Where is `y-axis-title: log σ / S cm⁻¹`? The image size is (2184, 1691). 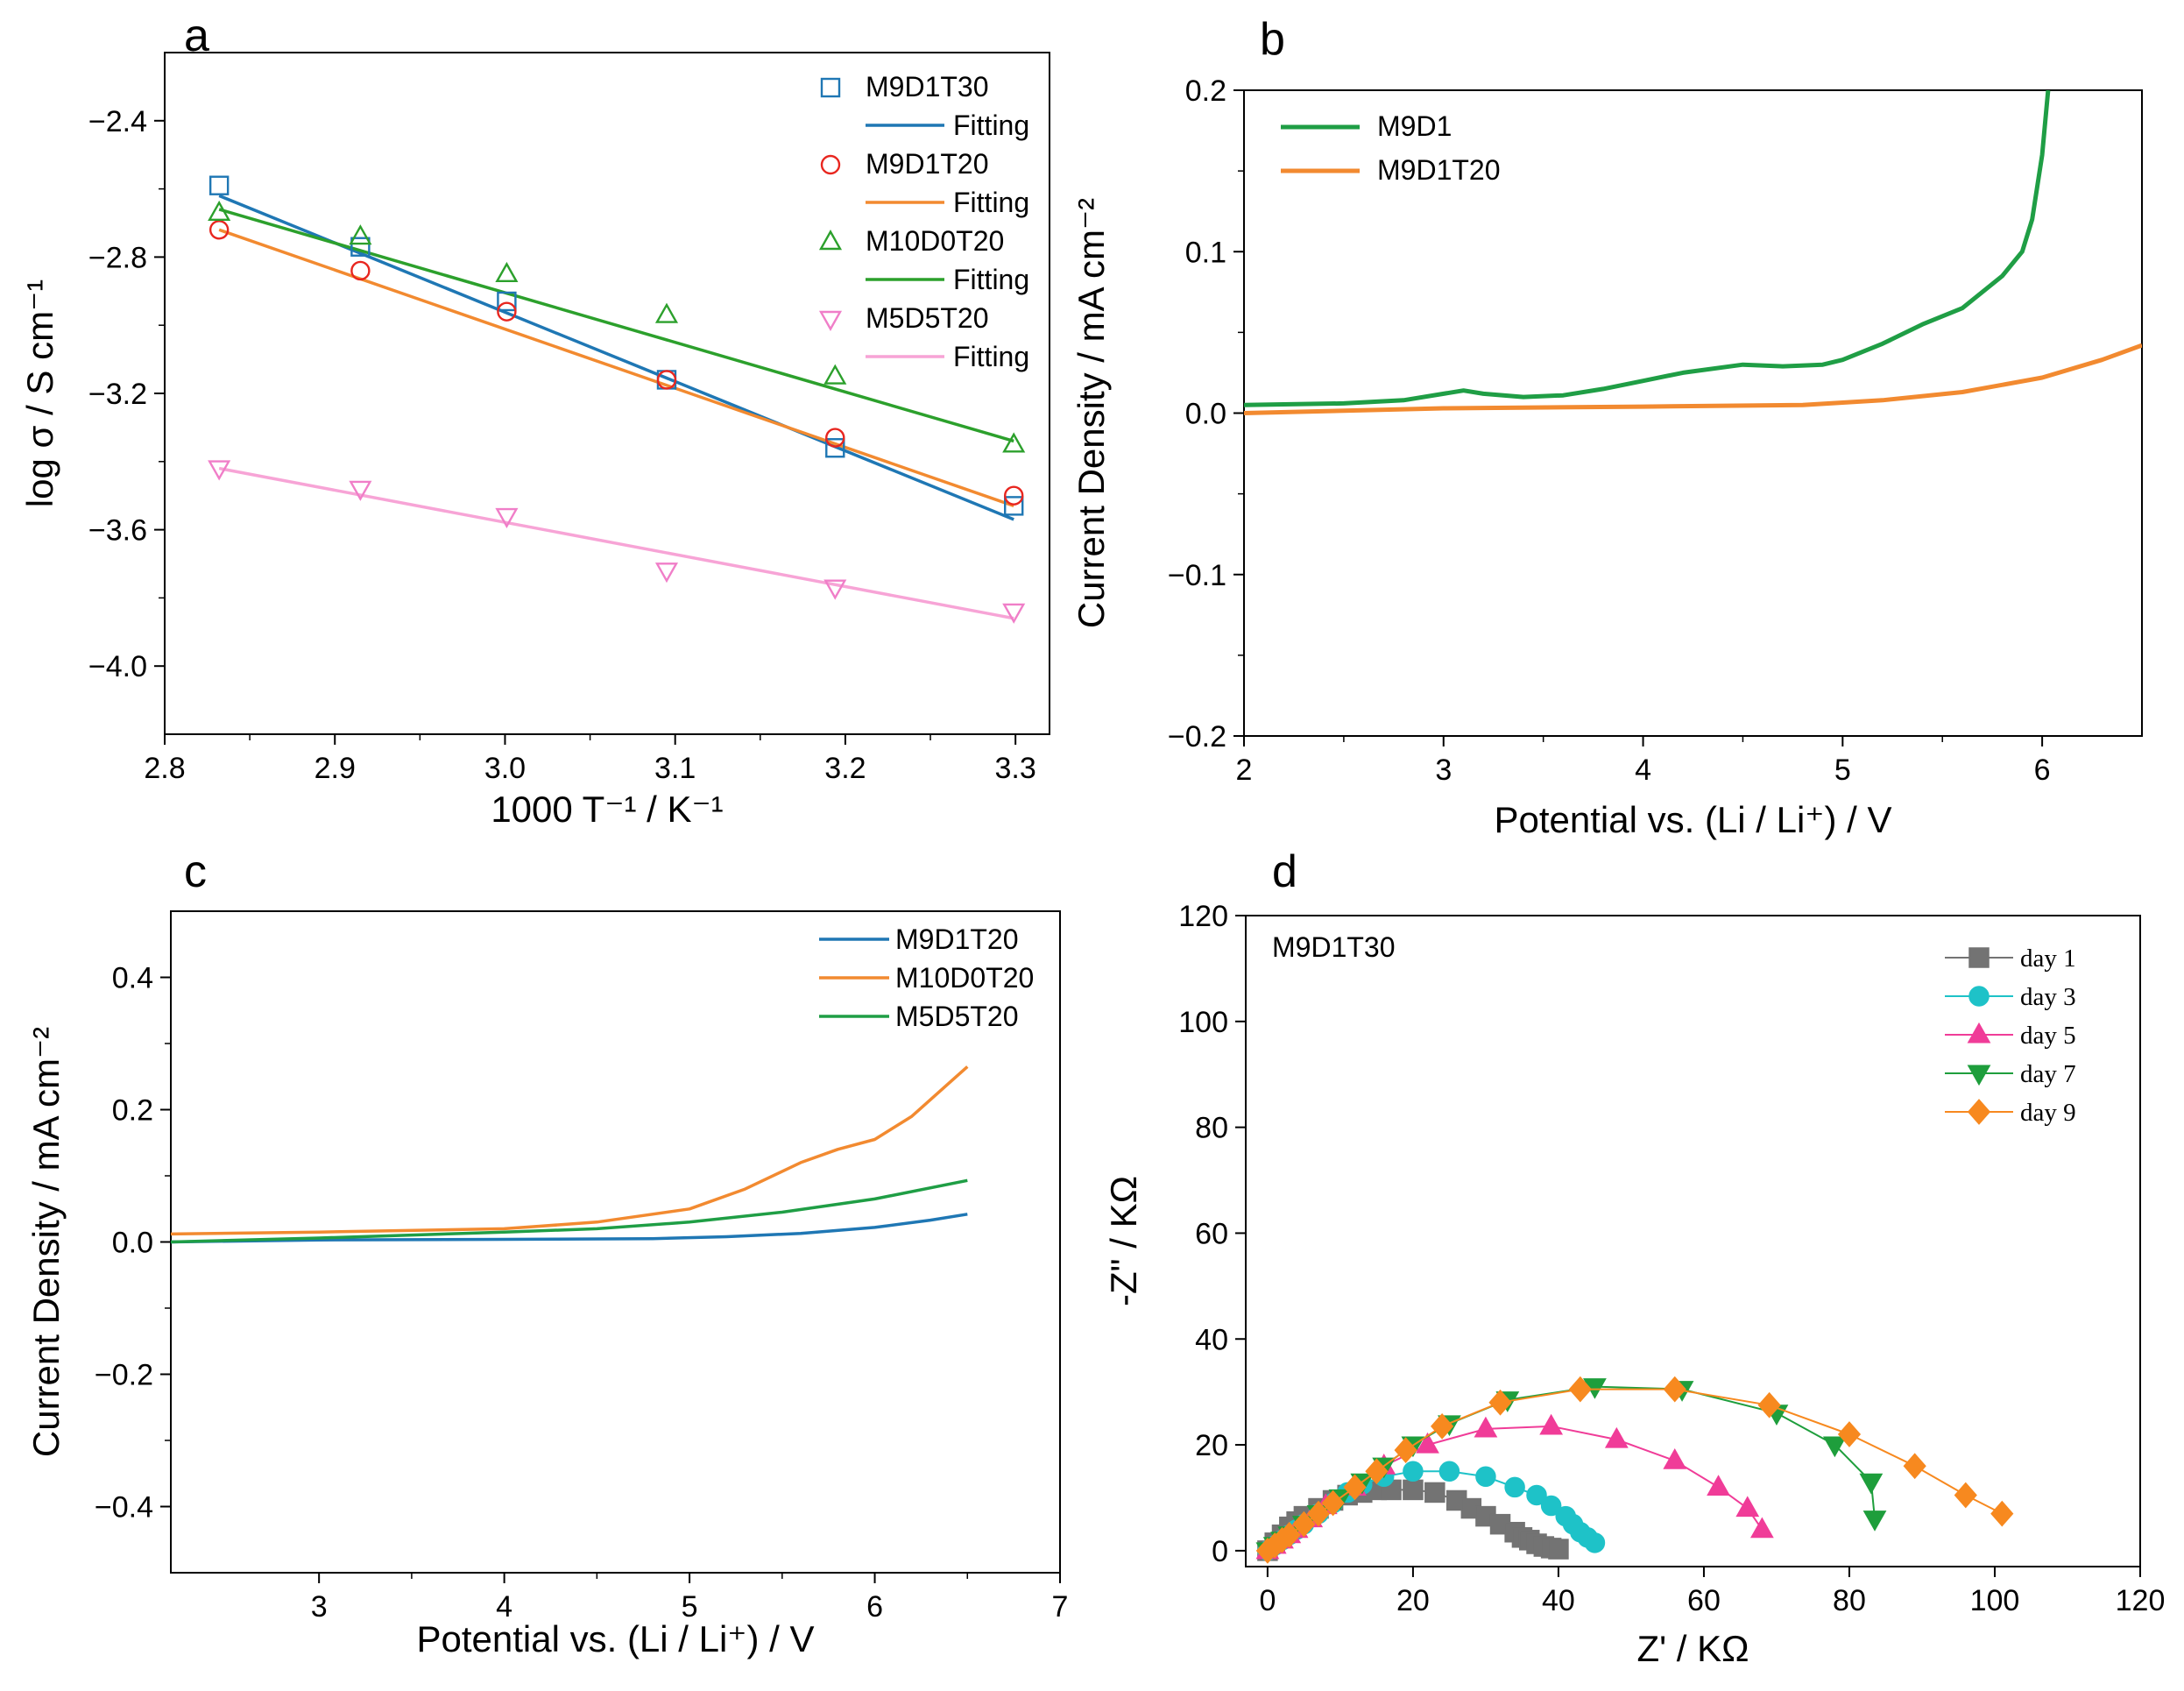
y-axis-title: log σ / S cm⁻¹ is located at coordinates (39, 393).